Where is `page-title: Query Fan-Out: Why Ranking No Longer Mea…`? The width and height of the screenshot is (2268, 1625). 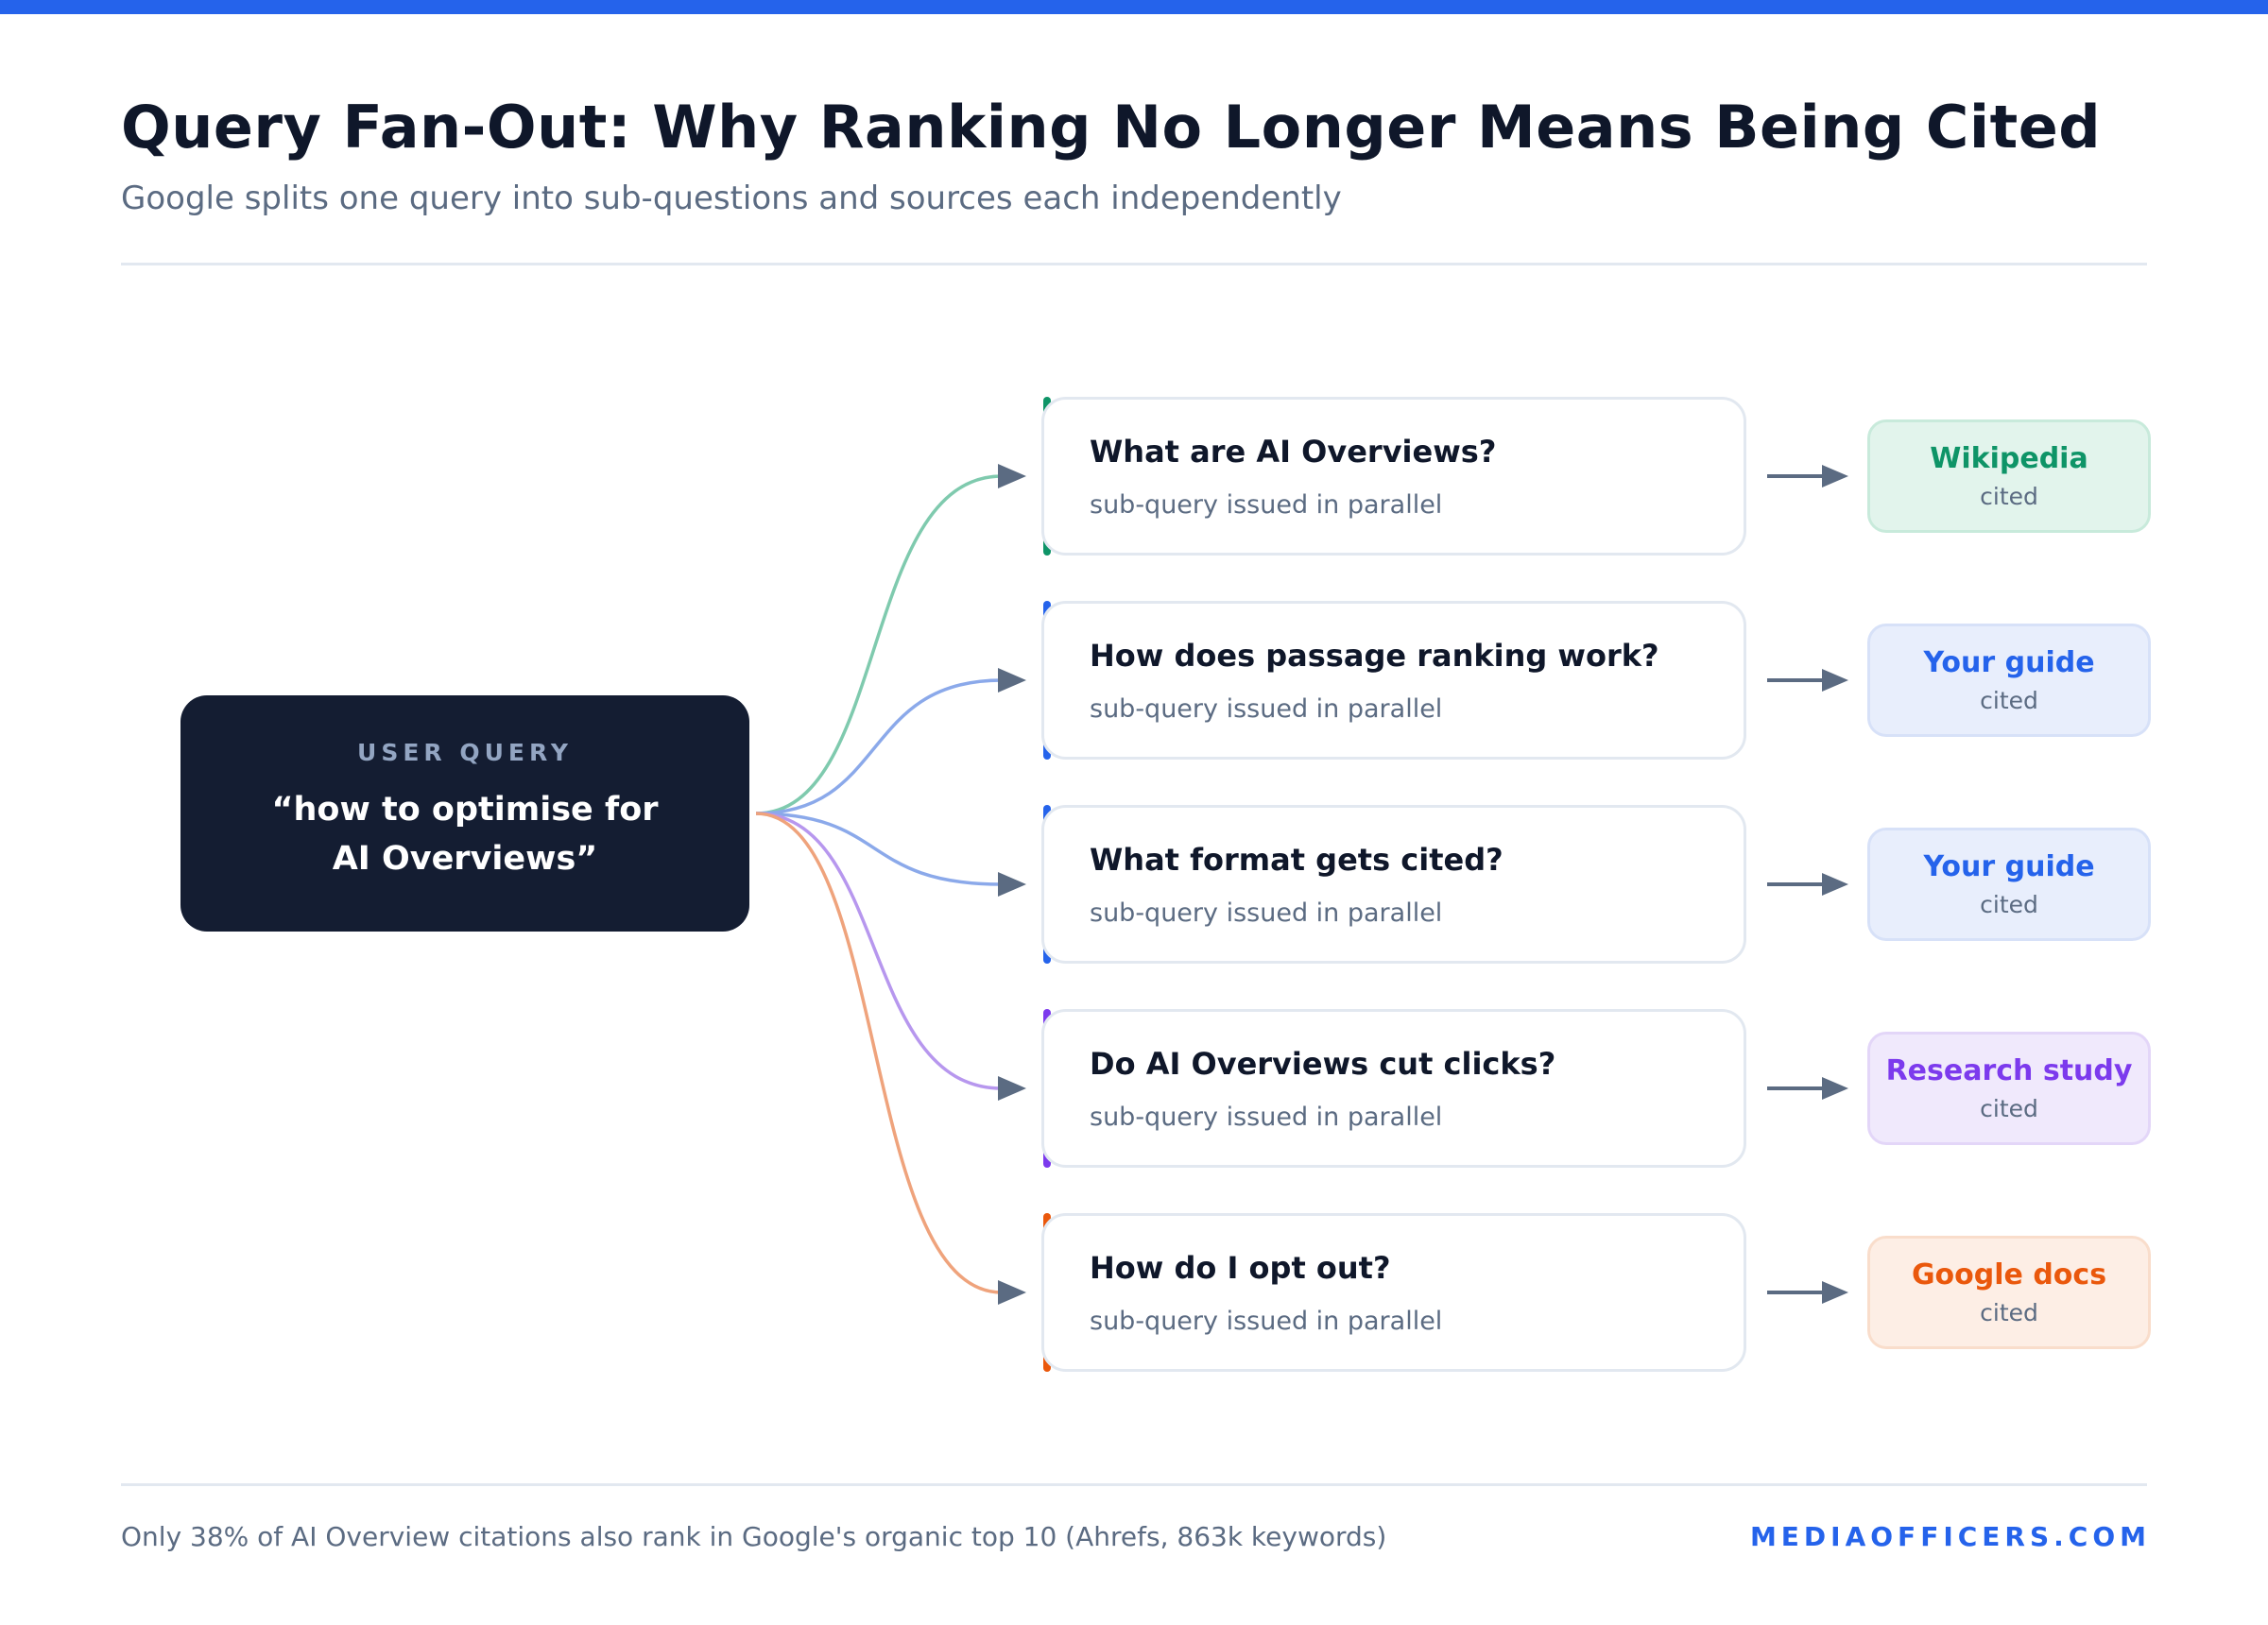
page-title: Query Fan-Out: Why Ranking No Longer Mea… is located at coordinates (1111, 128).